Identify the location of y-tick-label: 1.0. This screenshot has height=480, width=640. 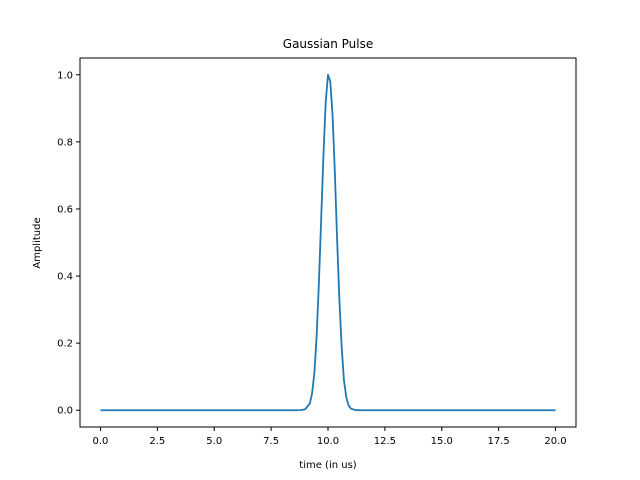
(65, 75).